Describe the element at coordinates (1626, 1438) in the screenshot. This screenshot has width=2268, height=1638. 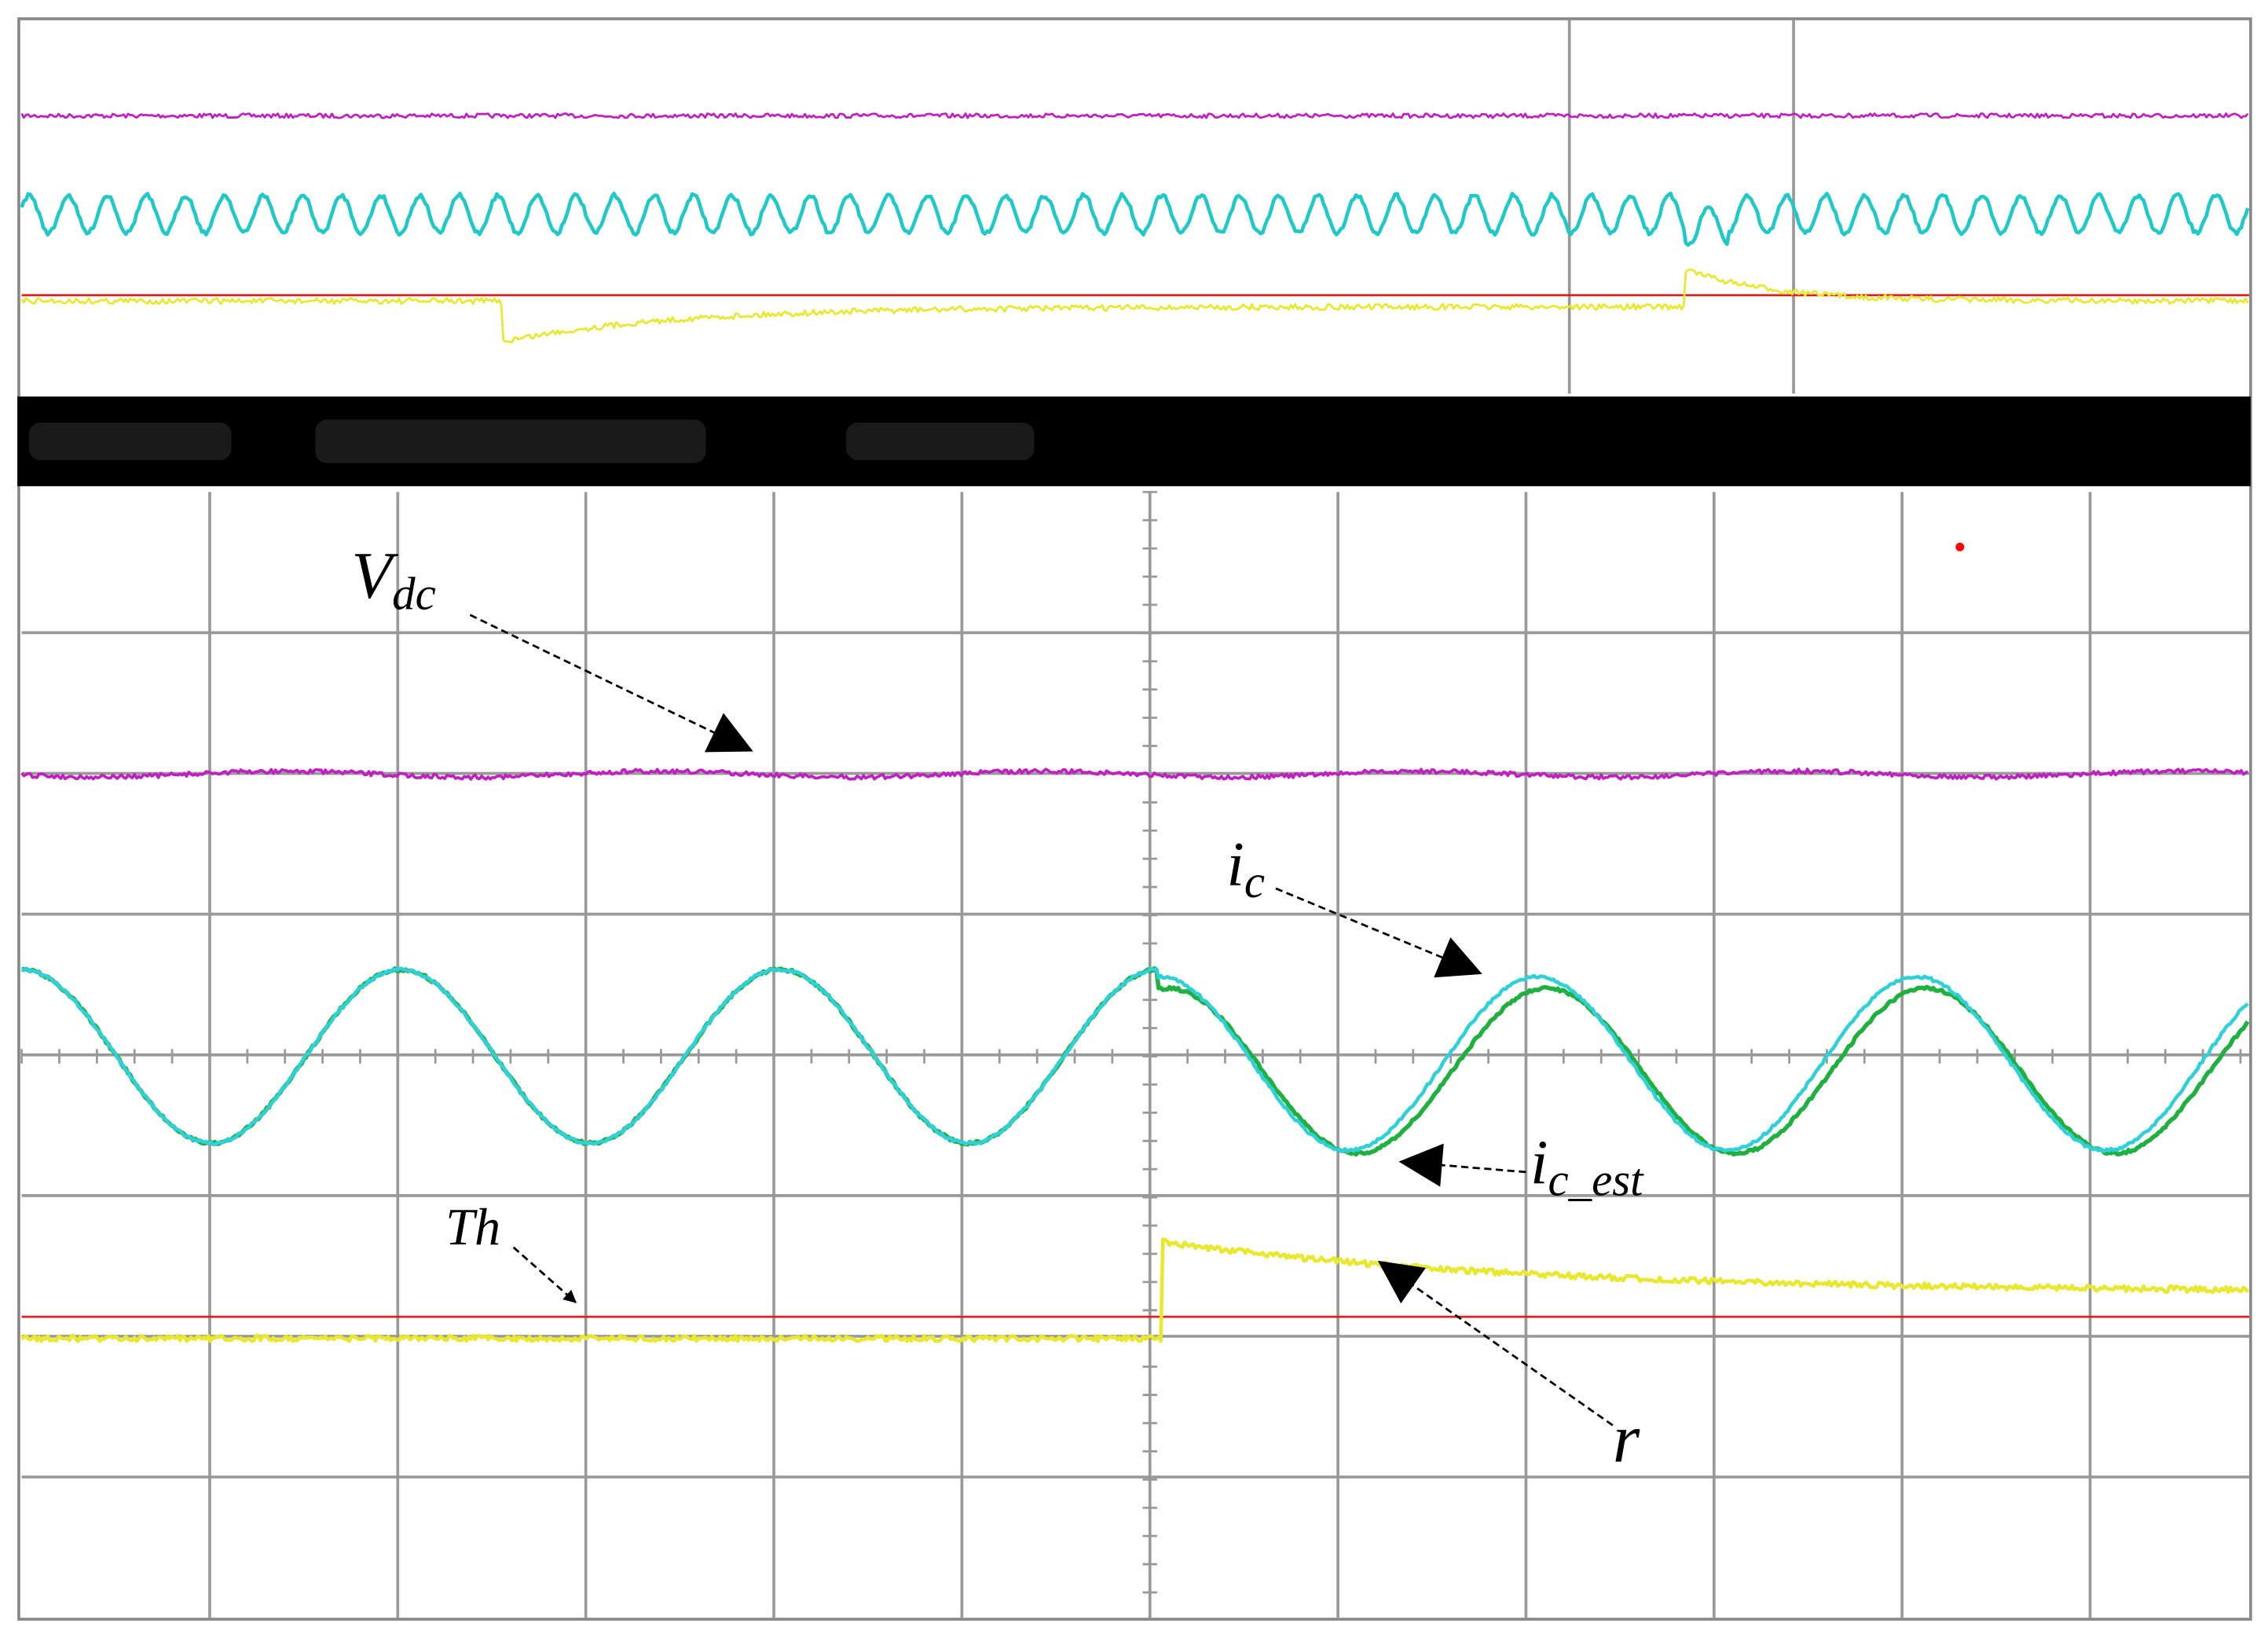
I see `label-r: r` at that location.